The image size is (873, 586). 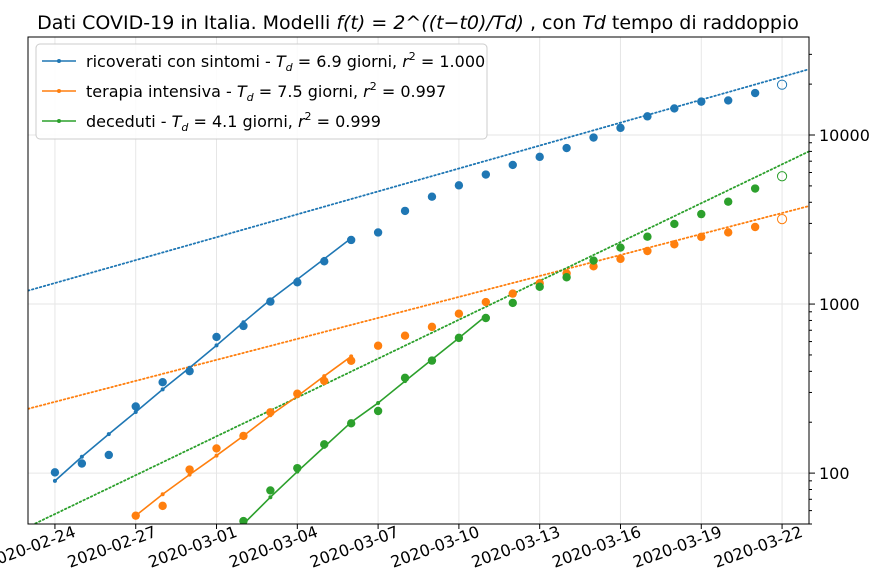 I want to click on y-tick-label: 10000, so click(x=844, y=135).